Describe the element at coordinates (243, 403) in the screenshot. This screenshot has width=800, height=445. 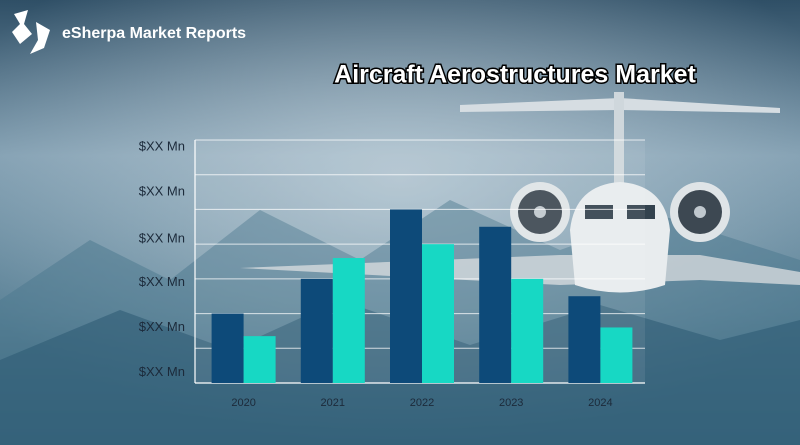
I see `x-tick-label: 2020` at that location.